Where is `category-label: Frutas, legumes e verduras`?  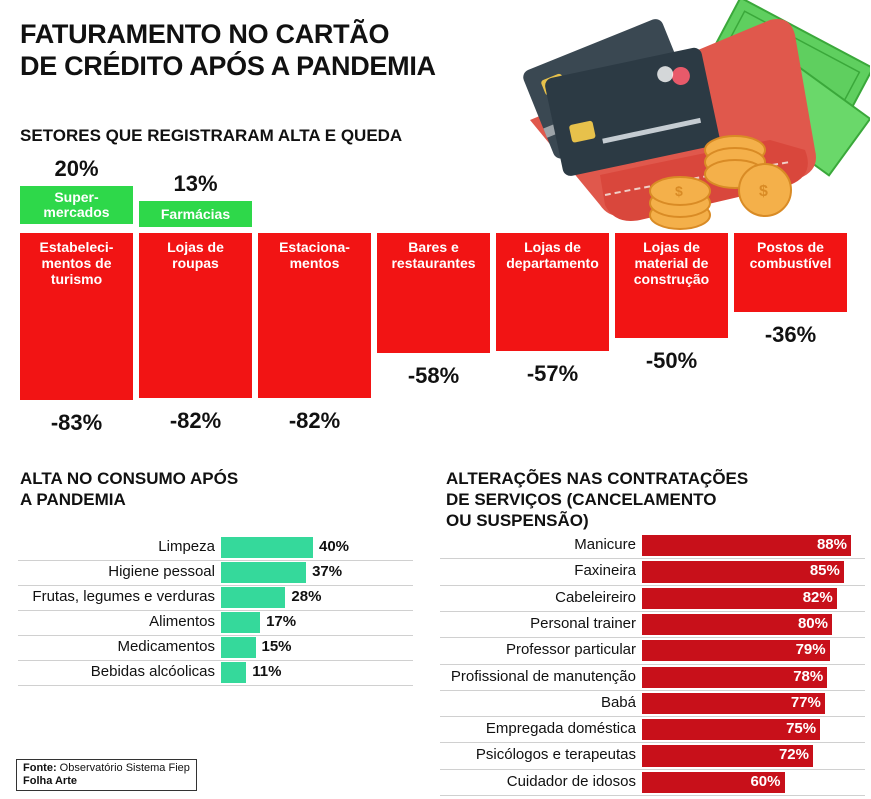
category-label: Frutas, legumes e verduras is located at coordinates (123, 596).